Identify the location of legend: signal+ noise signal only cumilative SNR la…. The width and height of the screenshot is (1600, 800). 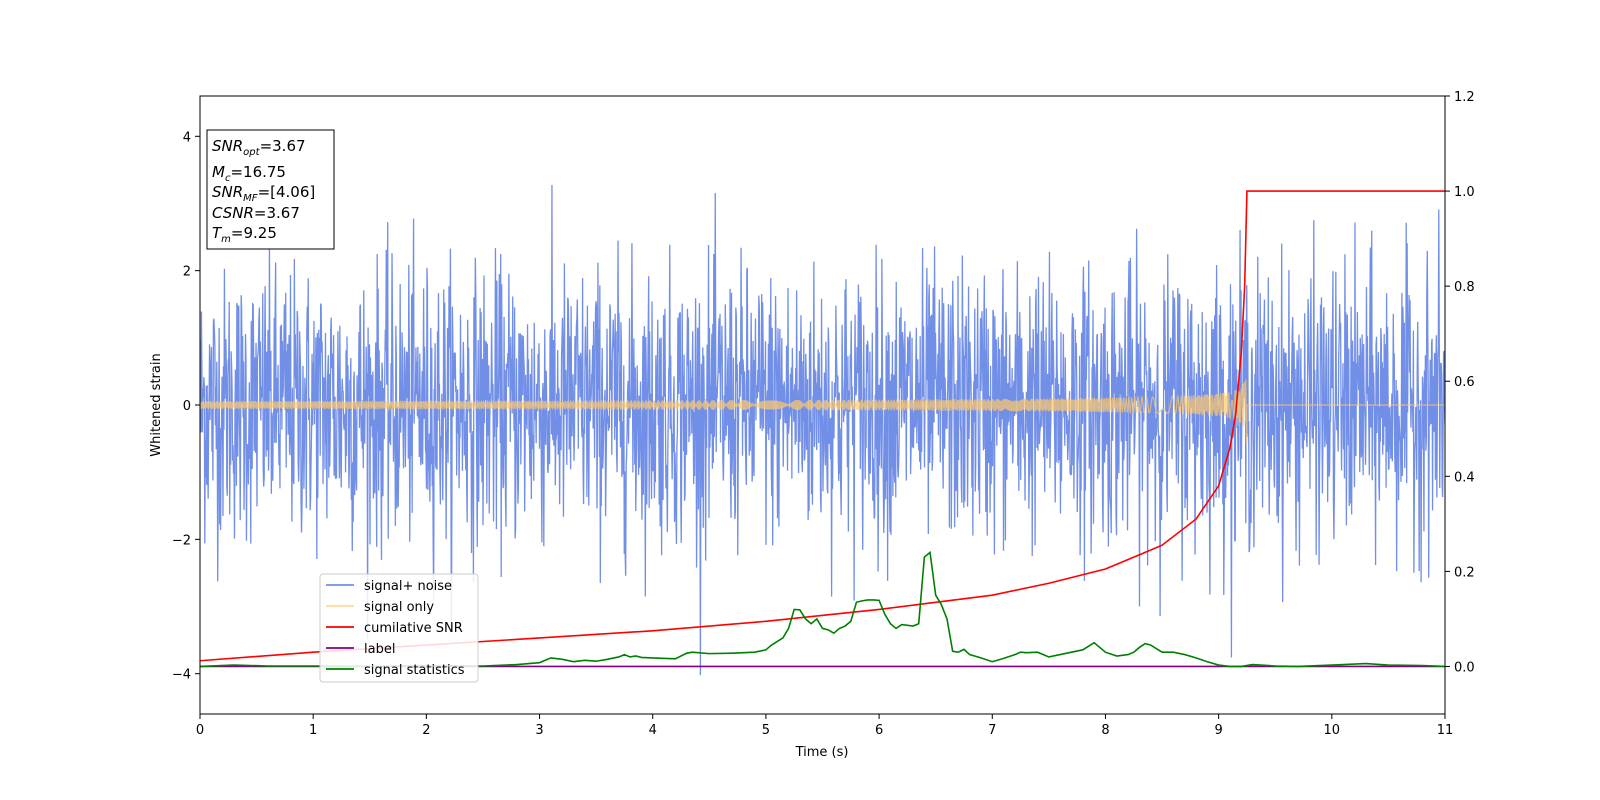
(399, 628).